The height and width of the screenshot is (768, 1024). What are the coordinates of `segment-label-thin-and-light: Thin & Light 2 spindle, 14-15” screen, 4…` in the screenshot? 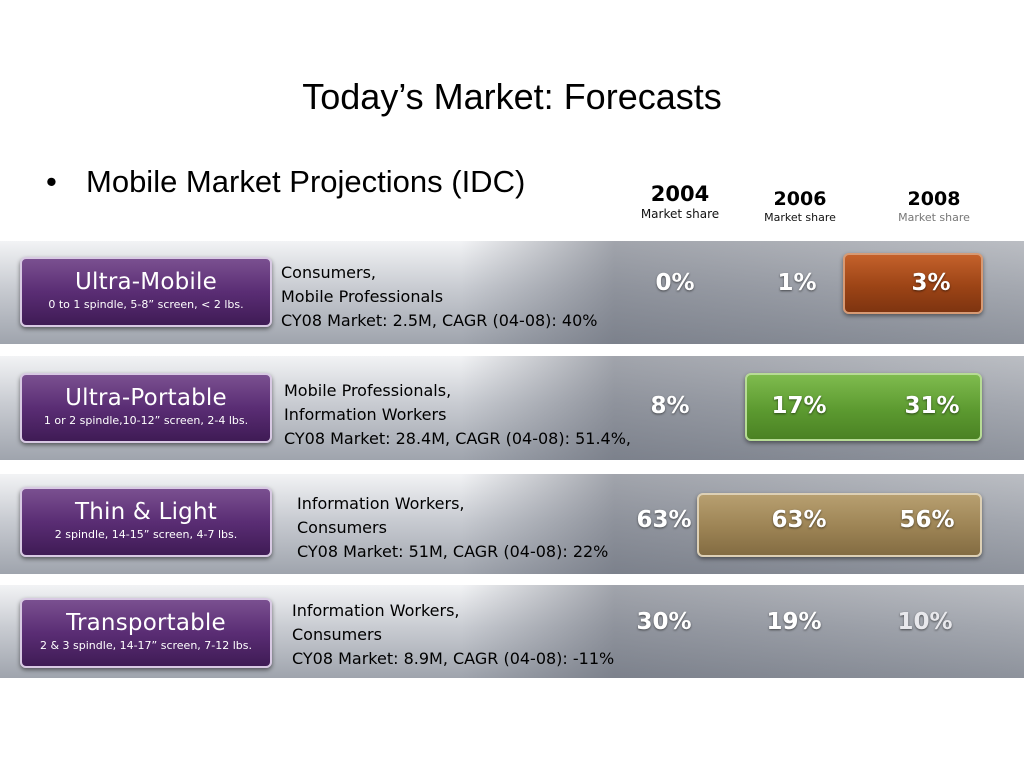 It's located at (146, 522).